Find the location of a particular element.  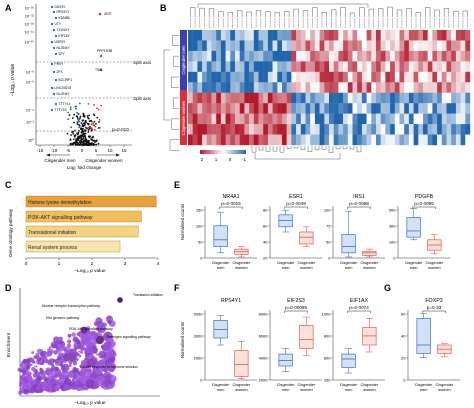

a-xtick: 5 is located at coordinates (96, 150).